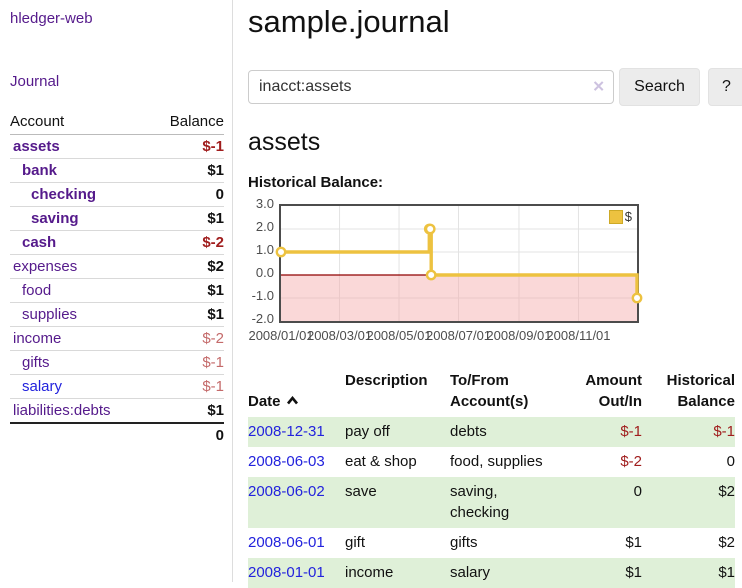 This screenshot has width=742, height=588. What do you see at coordinates (117, 386) in the screenshot?
I see `account-row: salary $-1` at bounding box center [117, 386].